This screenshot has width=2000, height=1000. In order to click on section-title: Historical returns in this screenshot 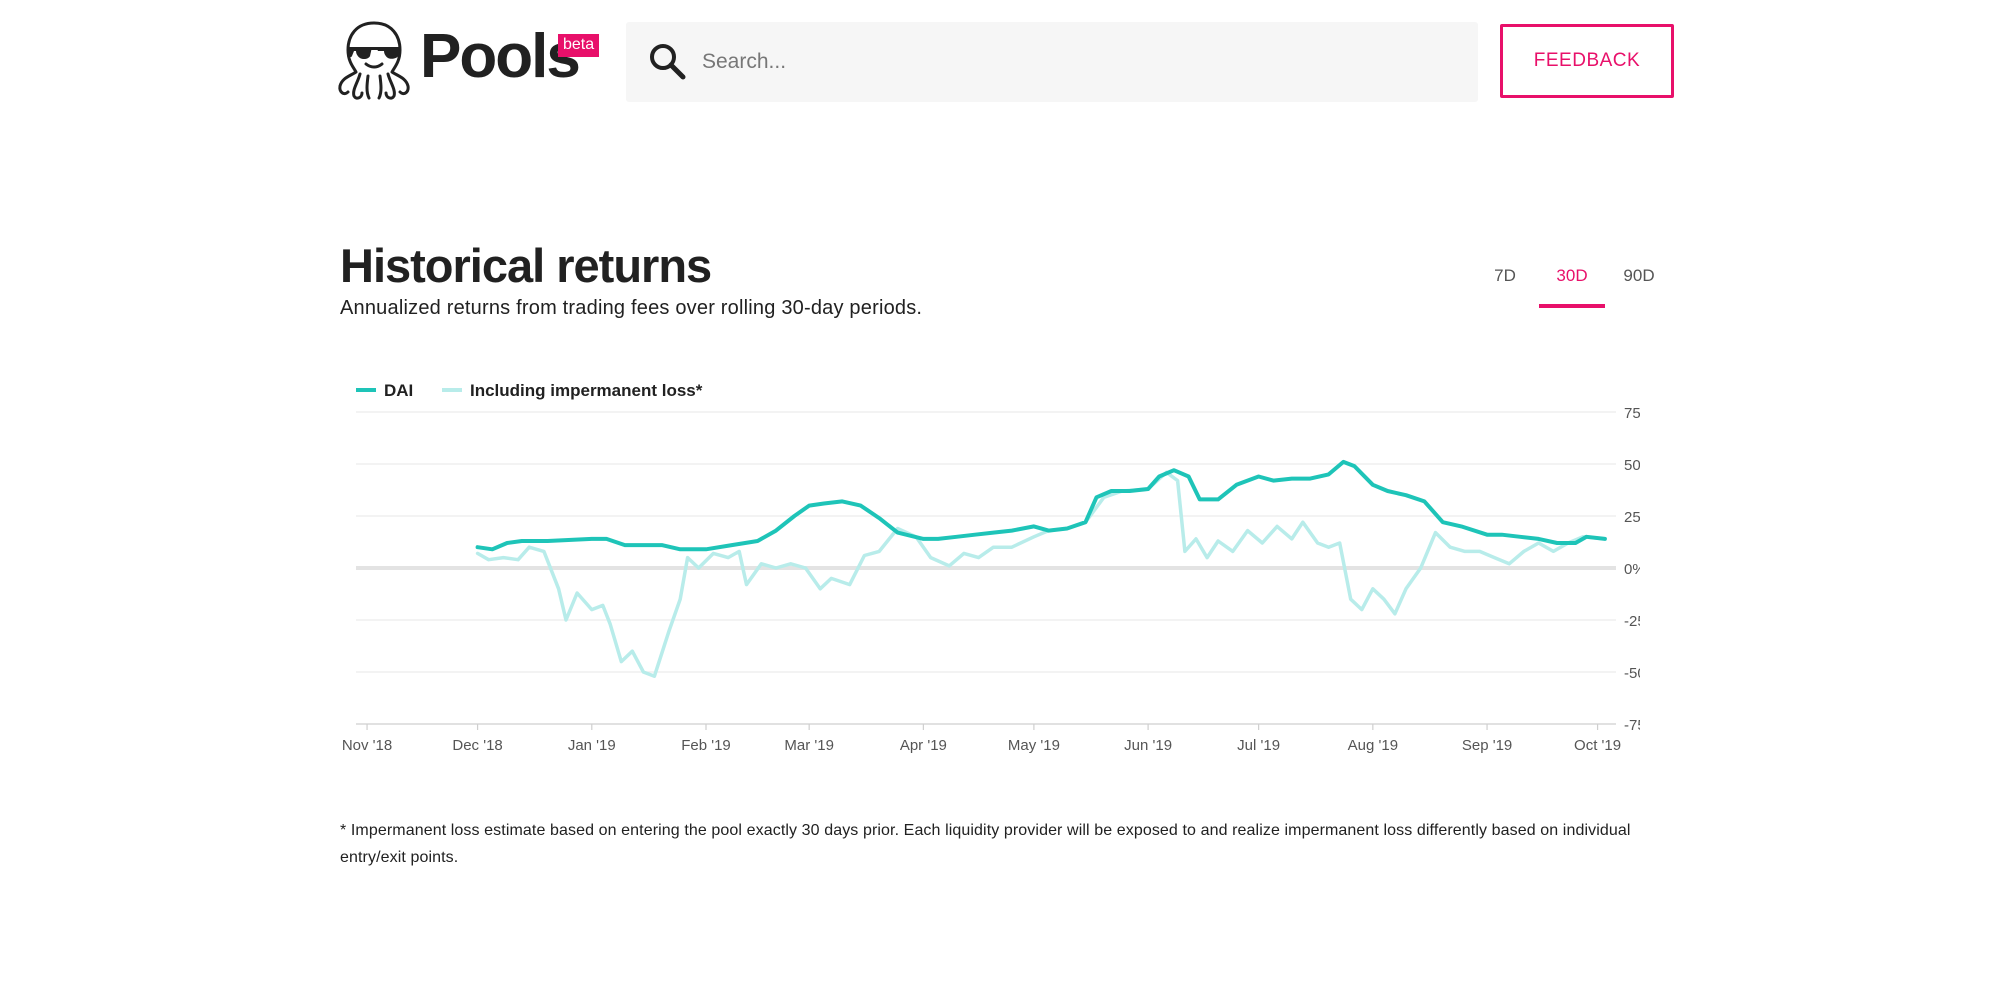, I will do `click(526, 265)`.